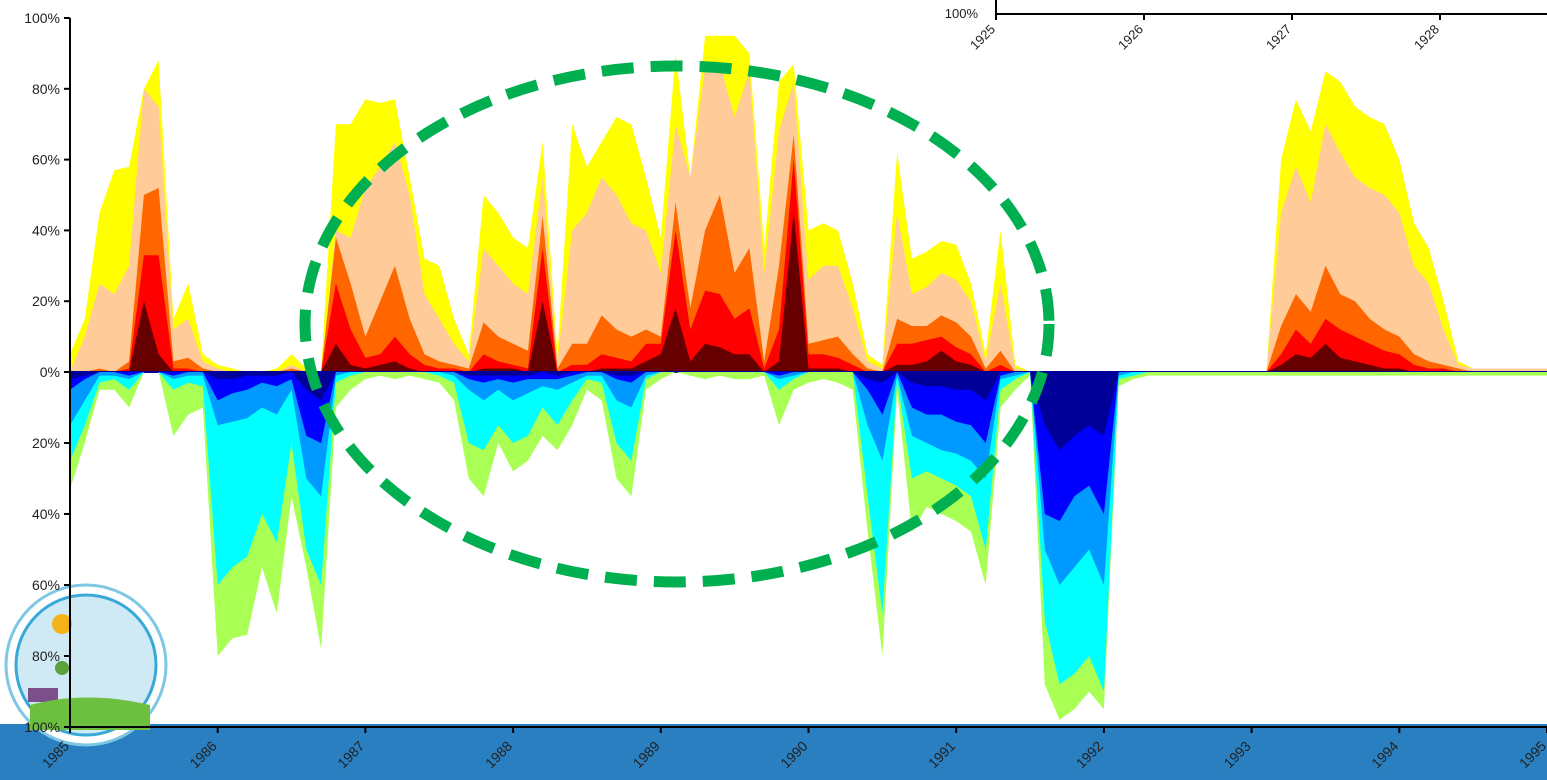 The image size is (1547, 780). I want to click on background-x-tick-label: 1925, so click(982, 37).